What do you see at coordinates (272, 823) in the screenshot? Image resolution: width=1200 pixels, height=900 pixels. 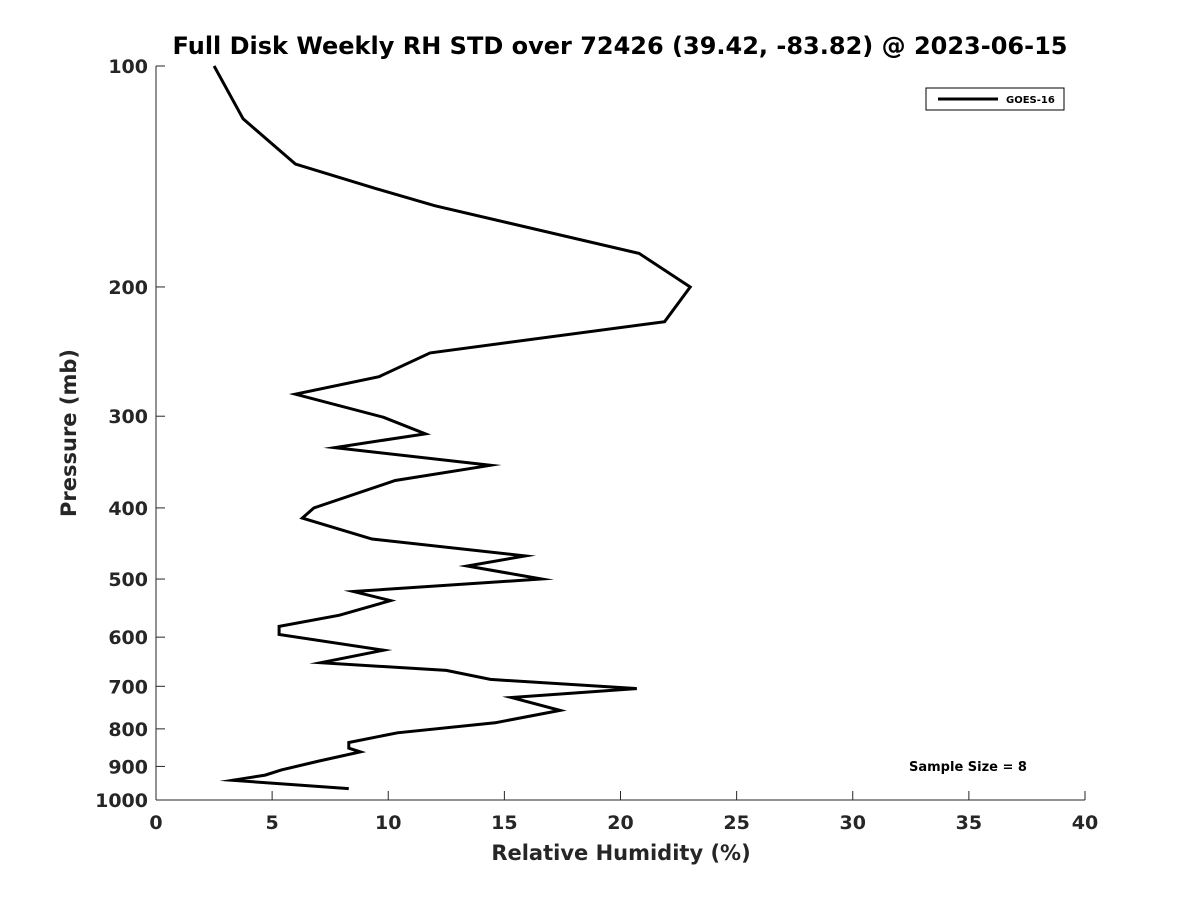 I see `x-tick-label: 5` at bounding box center [272, 823].